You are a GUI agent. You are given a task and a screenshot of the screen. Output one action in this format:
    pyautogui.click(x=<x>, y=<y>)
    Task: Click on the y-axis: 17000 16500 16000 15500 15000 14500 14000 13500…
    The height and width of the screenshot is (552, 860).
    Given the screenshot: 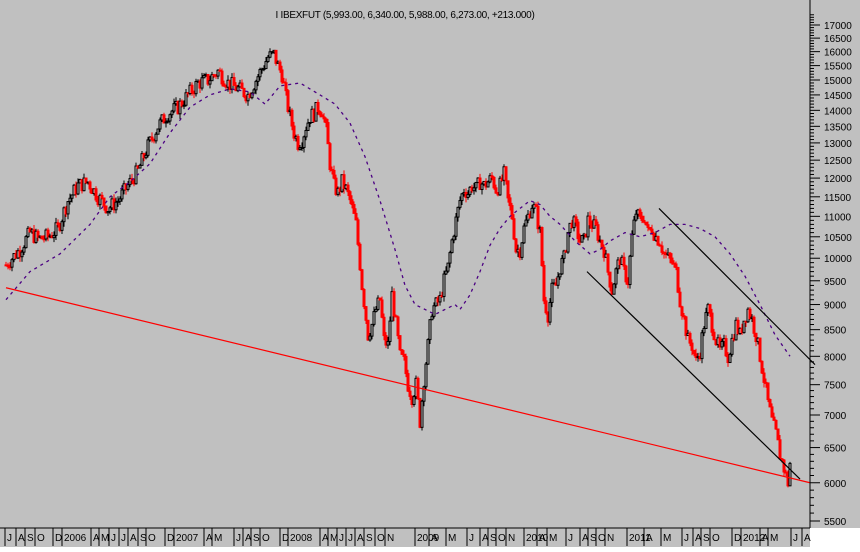 What is the action you would take?
    pyautogui.click(x=831, y=271)
    